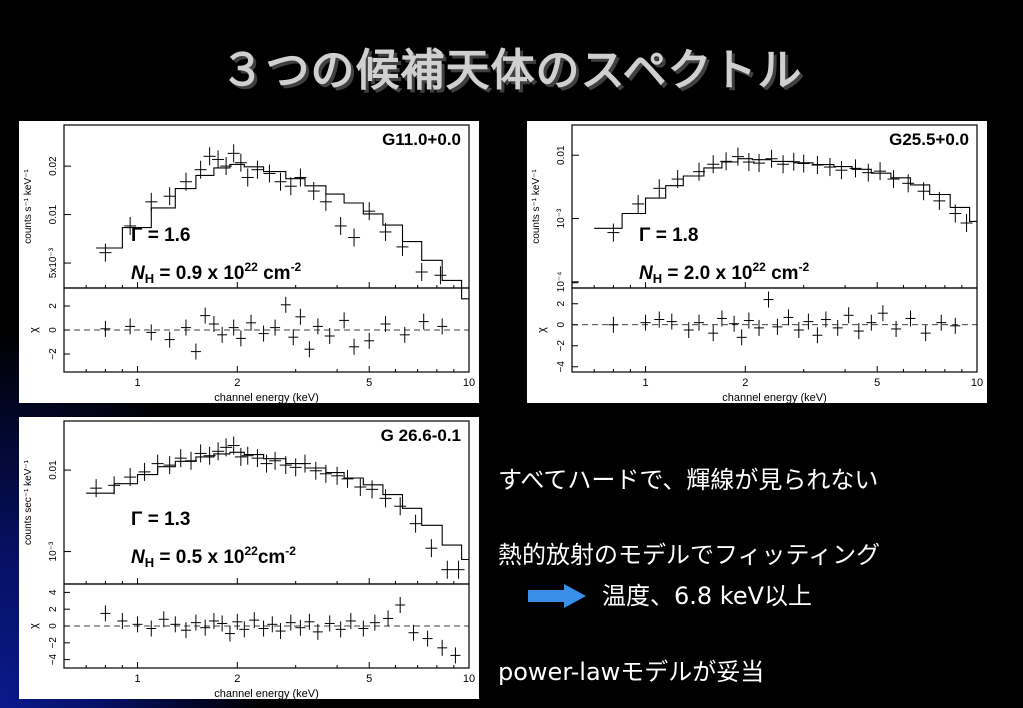 The width and height of the screenshot is (1023, 708). Describe the element at coordinates (251, 267) in the screenshot. I see `nh-part: 22` at that location.